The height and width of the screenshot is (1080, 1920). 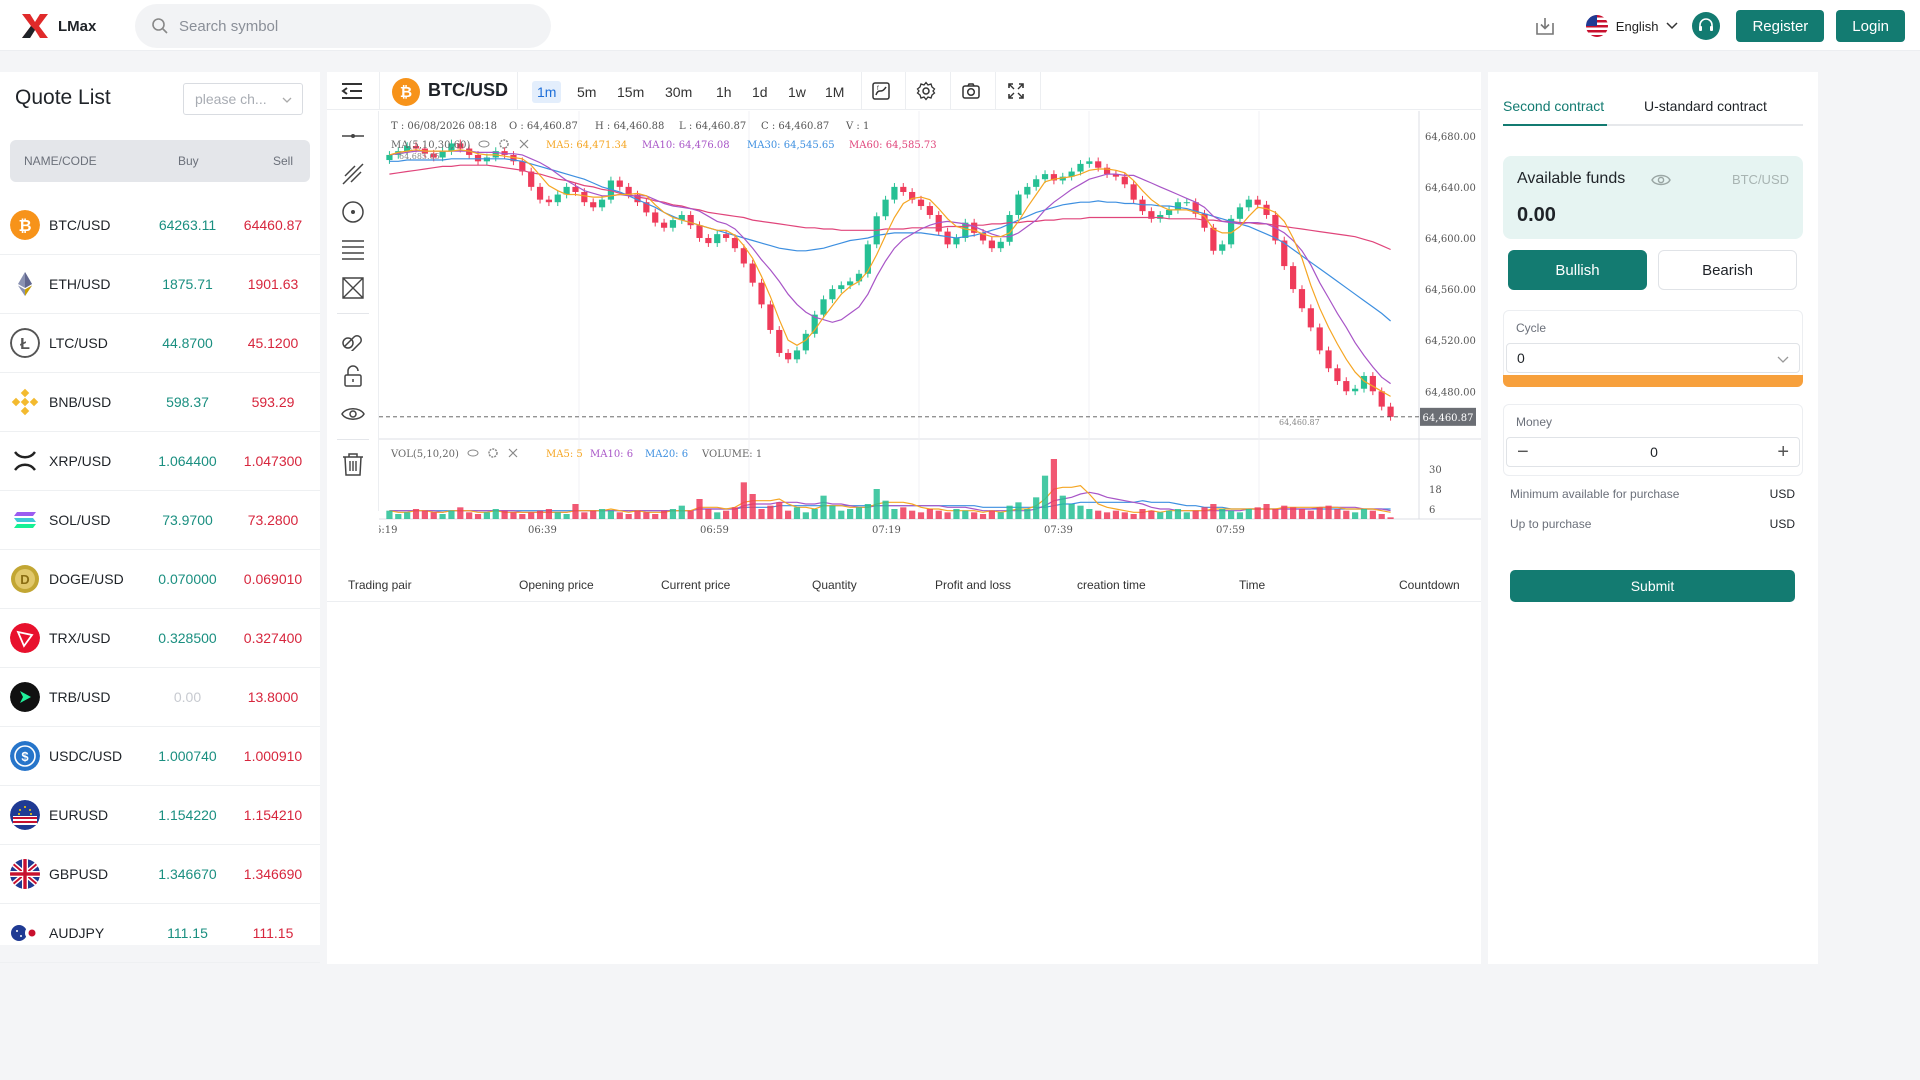 What do you see at coordinates (1783, 452) in the screenshot?
I see `plus-icon: +` at bounding box center [1783, 452].